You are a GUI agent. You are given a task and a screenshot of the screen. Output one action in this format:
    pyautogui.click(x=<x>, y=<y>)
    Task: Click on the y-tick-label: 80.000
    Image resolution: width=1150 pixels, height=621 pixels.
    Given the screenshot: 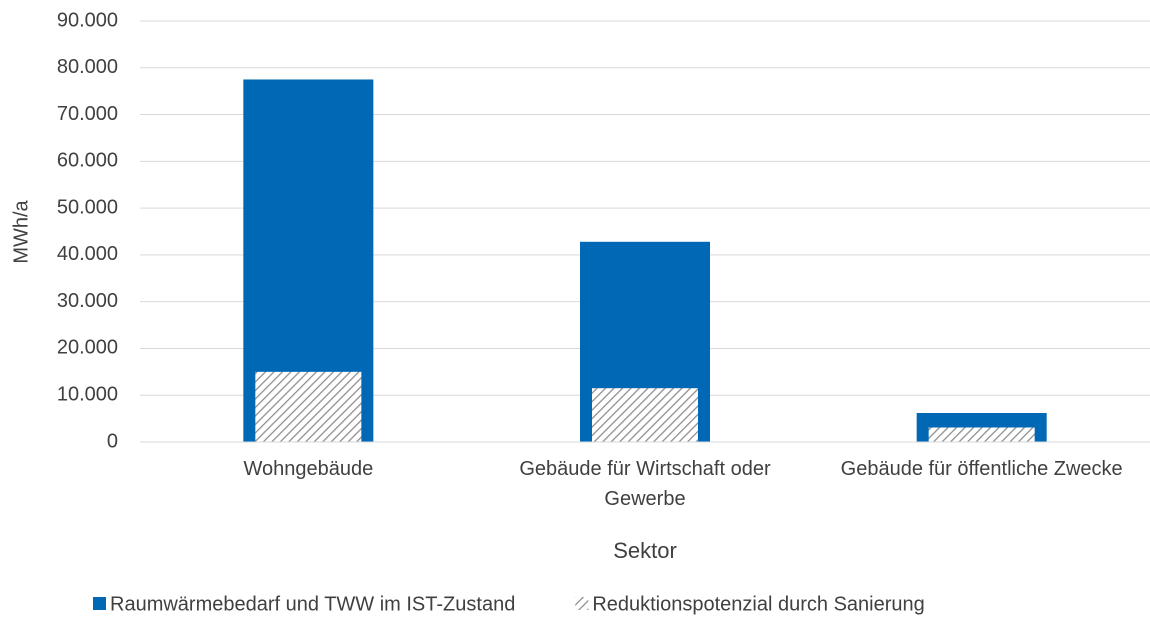 What is the action you would take?
    pyautogui.click(x=87, y=67)
    